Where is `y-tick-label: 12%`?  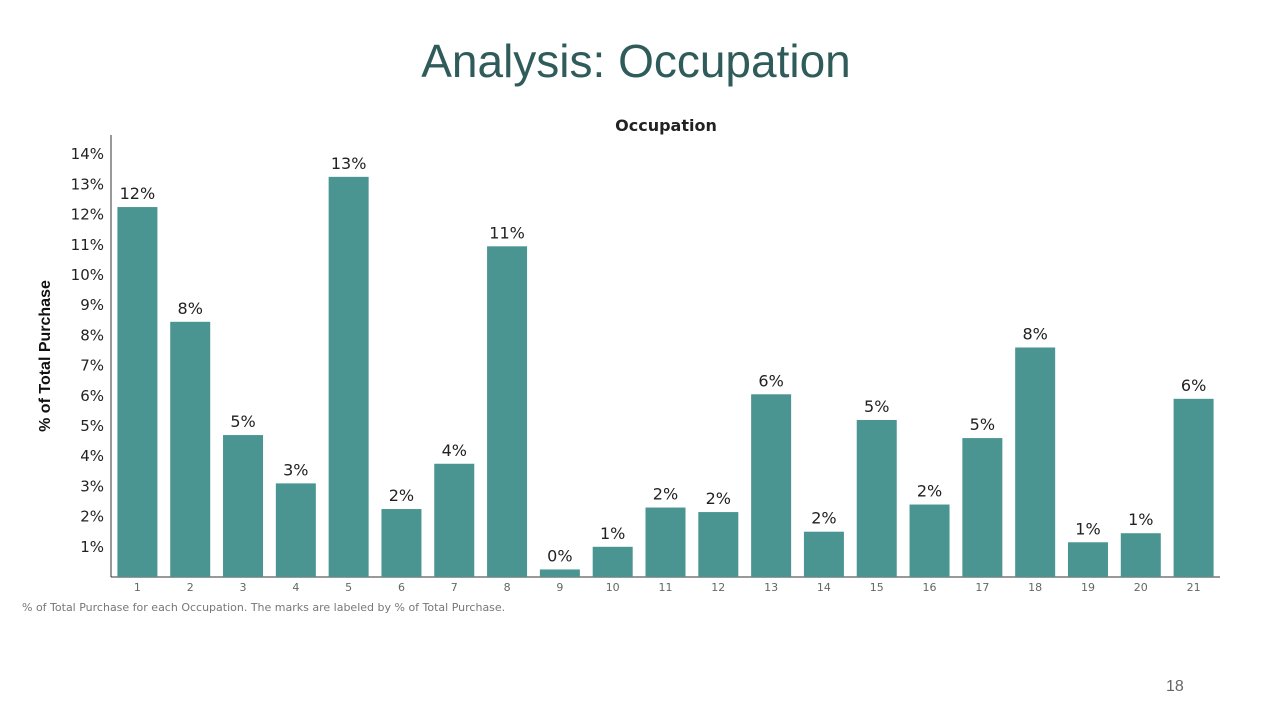 y-tick-label: 12% is located at coordinates (87, 215).